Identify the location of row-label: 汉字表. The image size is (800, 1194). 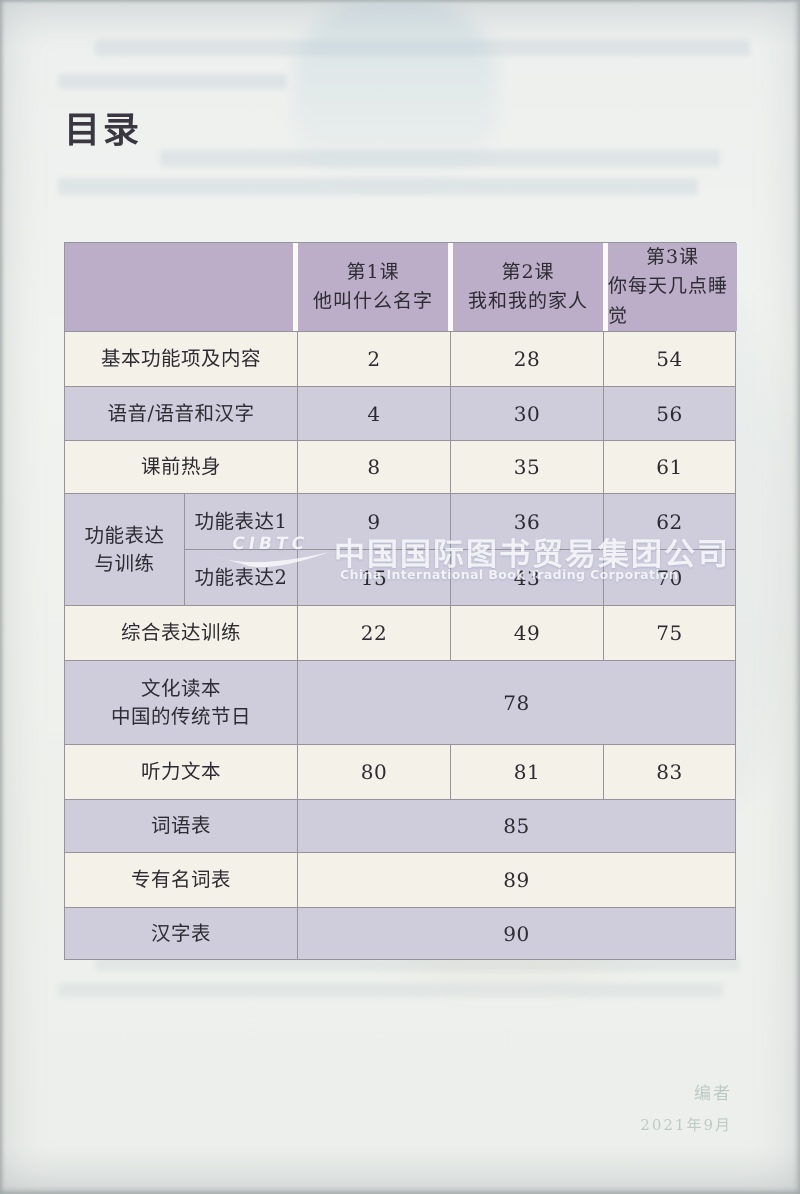
(181, 933).